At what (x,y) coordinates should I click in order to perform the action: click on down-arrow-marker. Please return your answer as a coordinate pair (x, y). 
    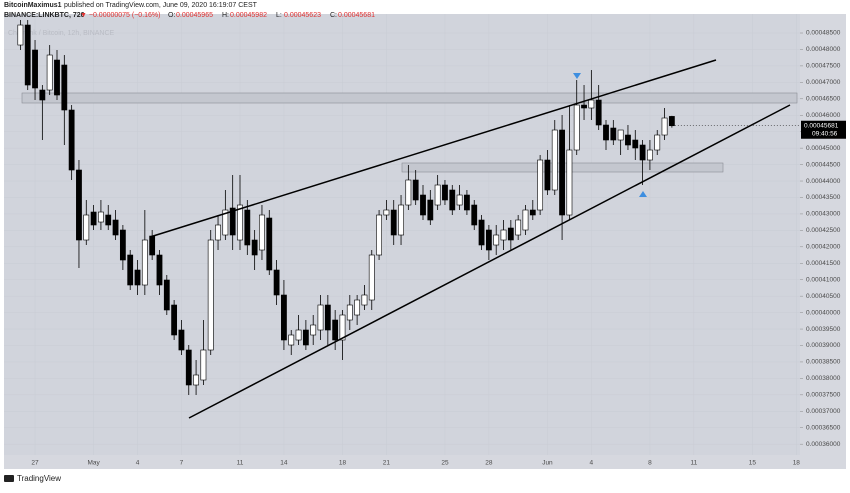
    Looking at the image, I should click on (577, 76).